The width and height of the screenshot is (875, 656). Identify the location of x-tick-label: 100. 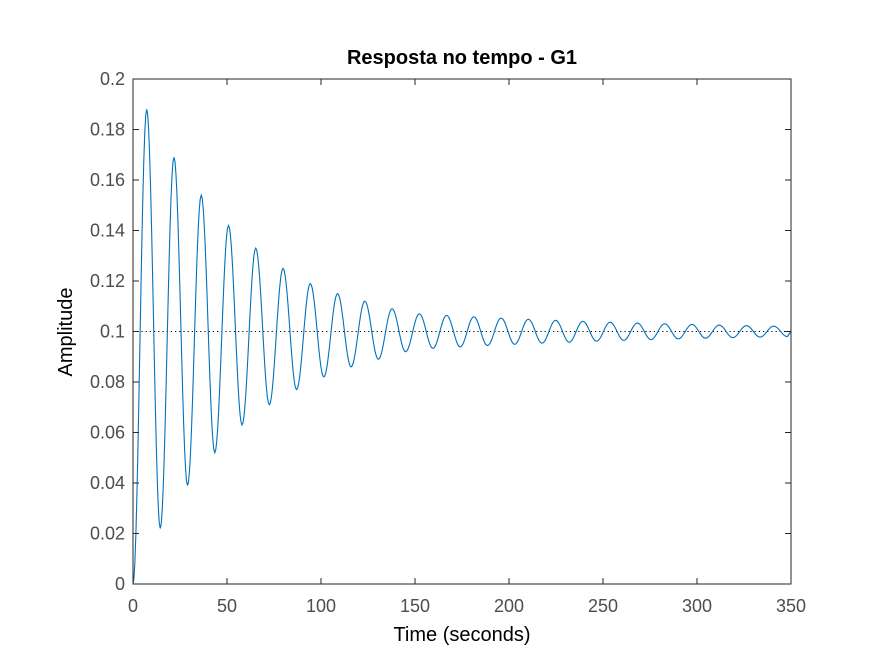
(321, 606).